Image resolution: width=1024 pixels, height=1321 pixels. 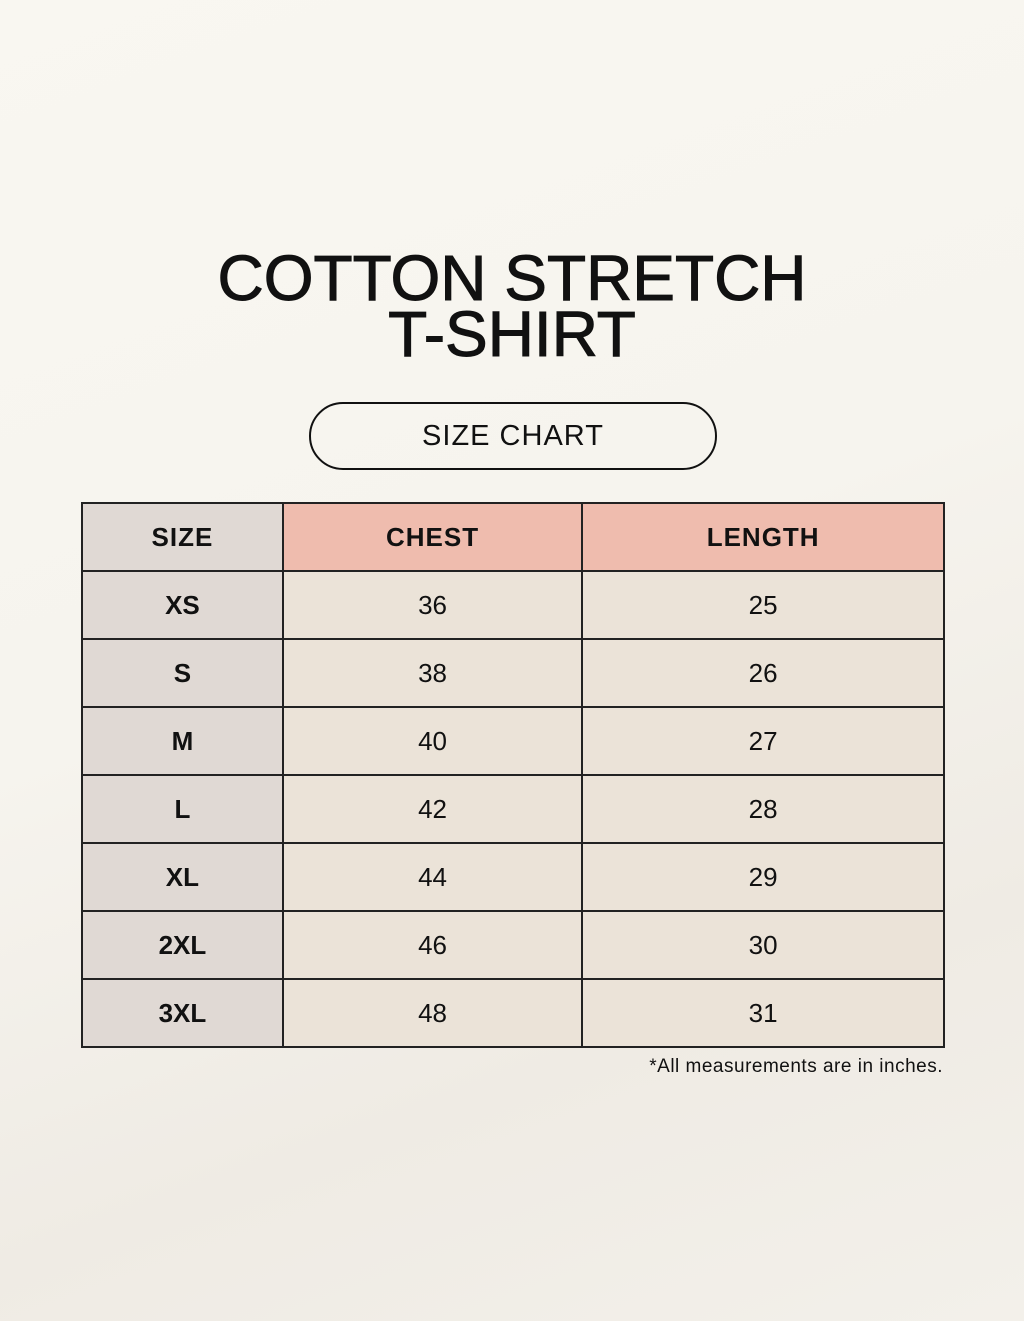 What do you see at coordinates (796, 1066) in the screenshot?
I see `measurement-note: *All measurements are in inches.` at bounding box center [796, 1066].